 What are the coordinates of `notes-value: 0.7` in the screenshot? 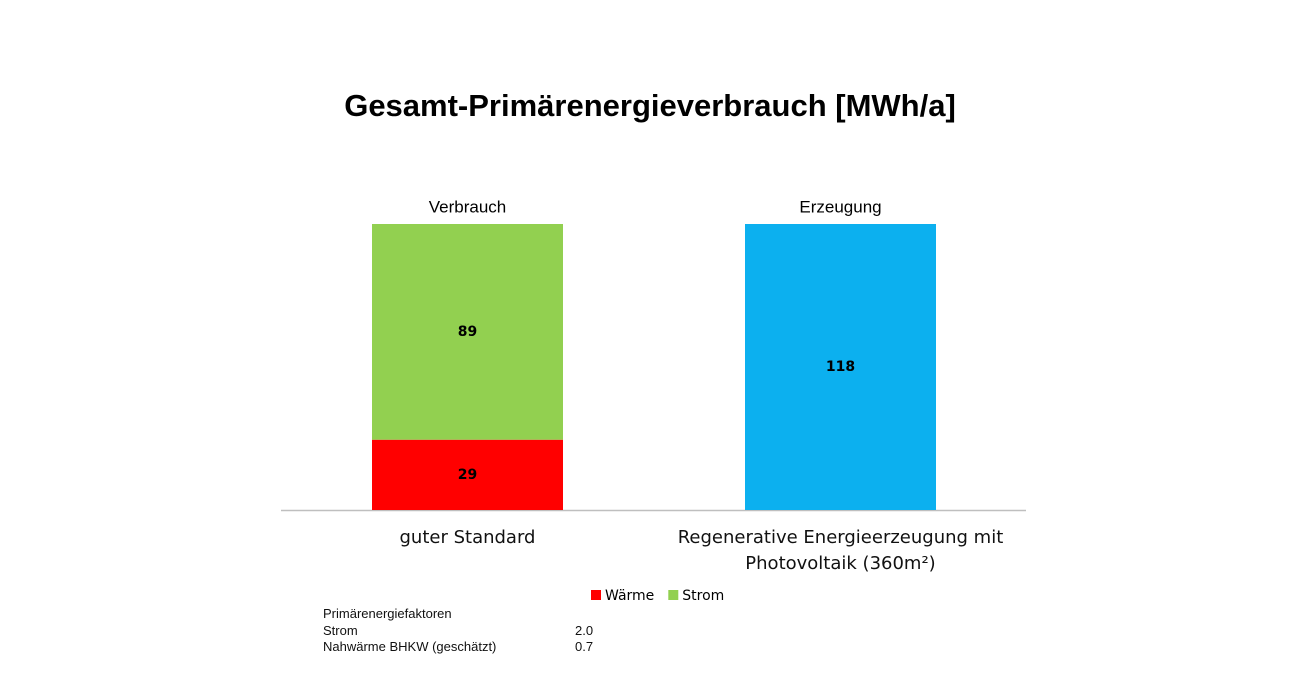 It's located at (584, 646).